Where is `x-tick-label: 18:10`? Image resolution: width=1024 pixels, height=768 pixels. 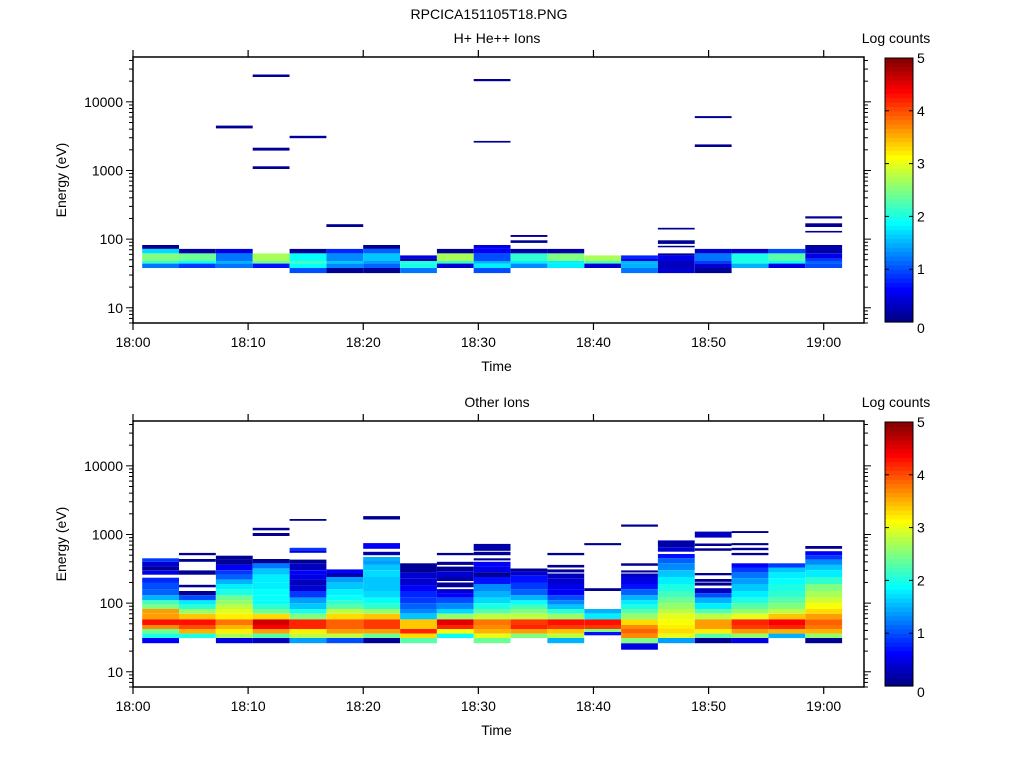
x-tick-label: 18:10 is located at coordinates (248, 342).